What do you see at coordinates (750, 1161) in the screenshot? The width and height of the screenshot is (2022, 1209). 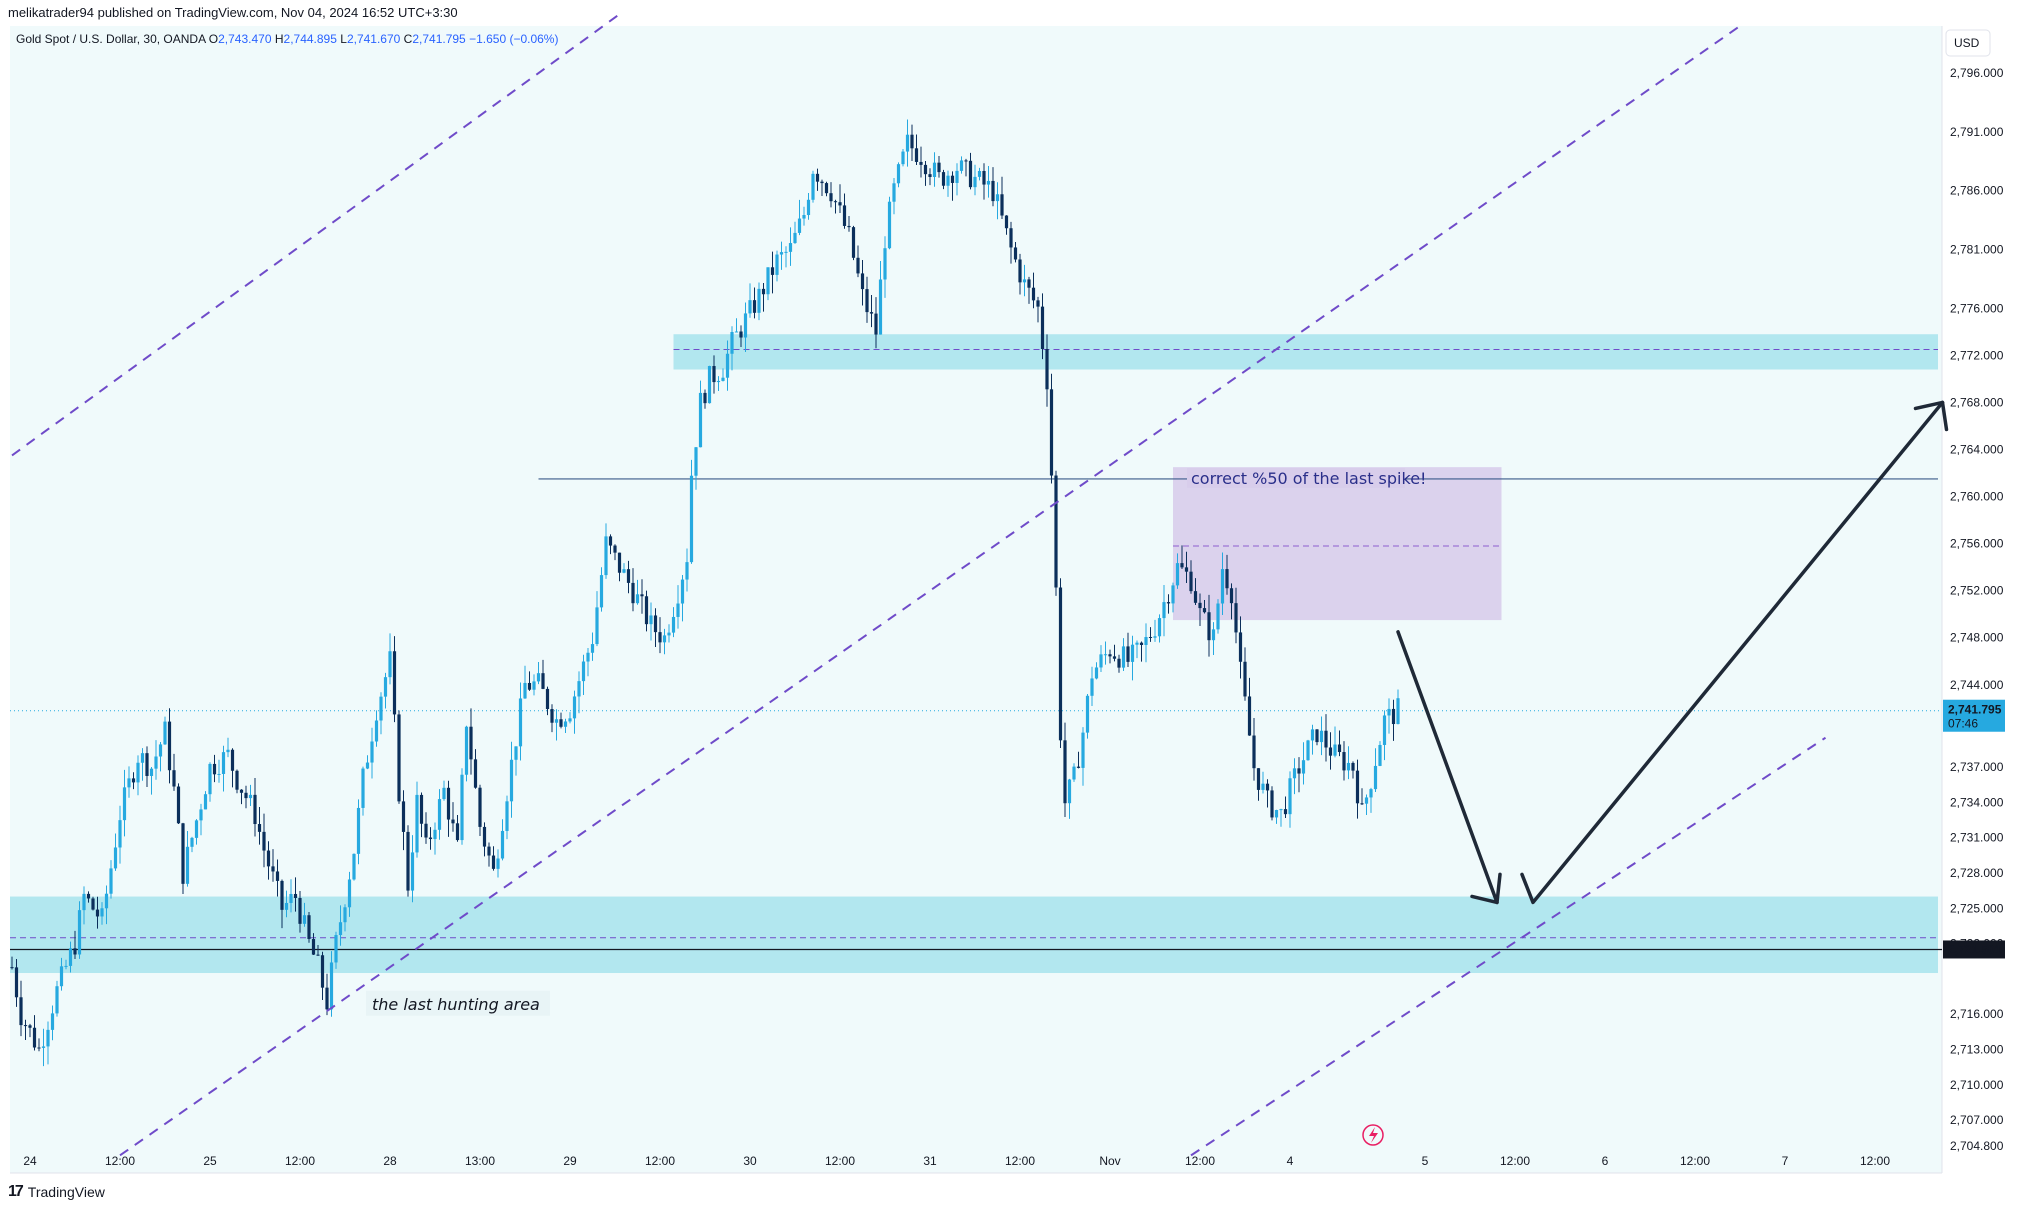 I see `time-tick-label: 30` at bounding box center [750, 1161].